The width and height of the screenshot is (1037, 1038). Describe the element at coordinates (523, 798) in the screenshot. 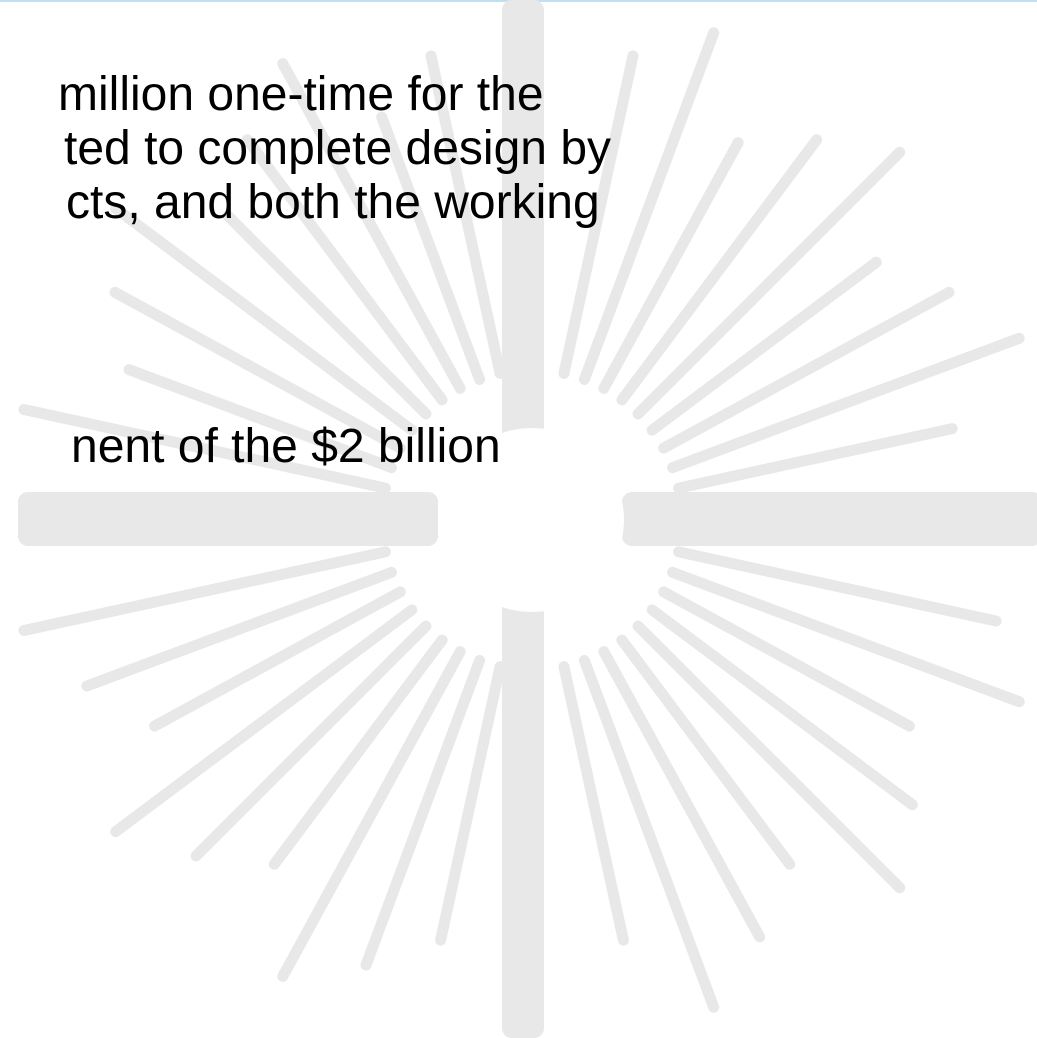

I see `cross-vertical-arm-bottom` at that location.